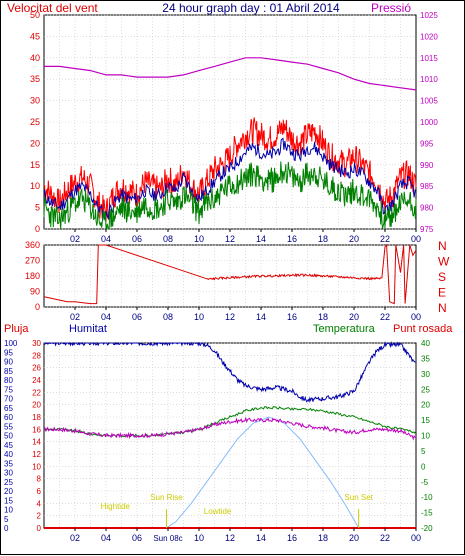 Image resolution: width=465 pixels, height=556 pixels. I want to click on wind-y-tick-label: 5, so click(37, 208).